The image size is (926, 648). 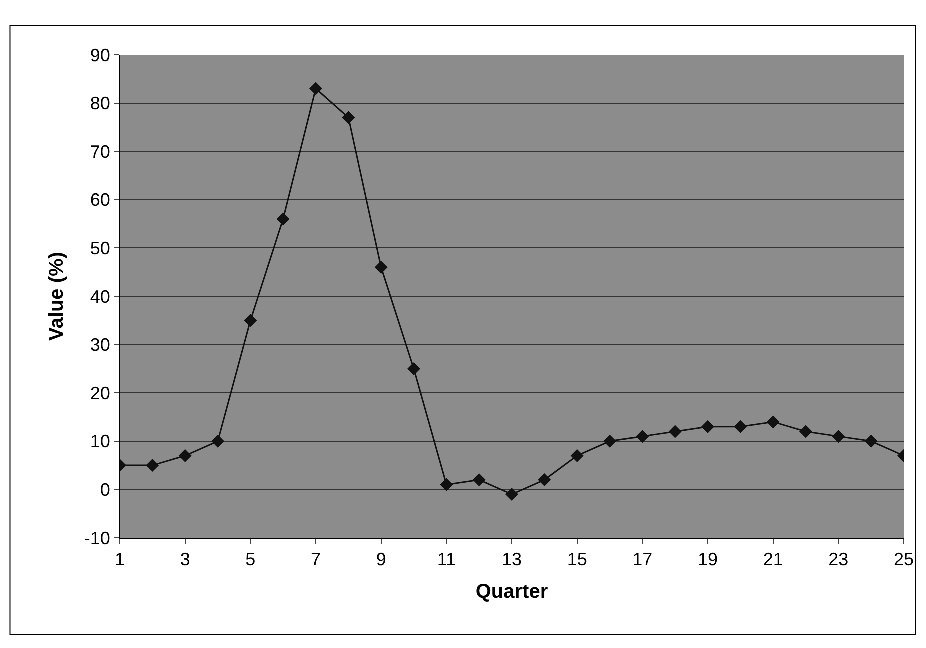 I want to click on y-tick-label: -10, so click(x=97, y=538).